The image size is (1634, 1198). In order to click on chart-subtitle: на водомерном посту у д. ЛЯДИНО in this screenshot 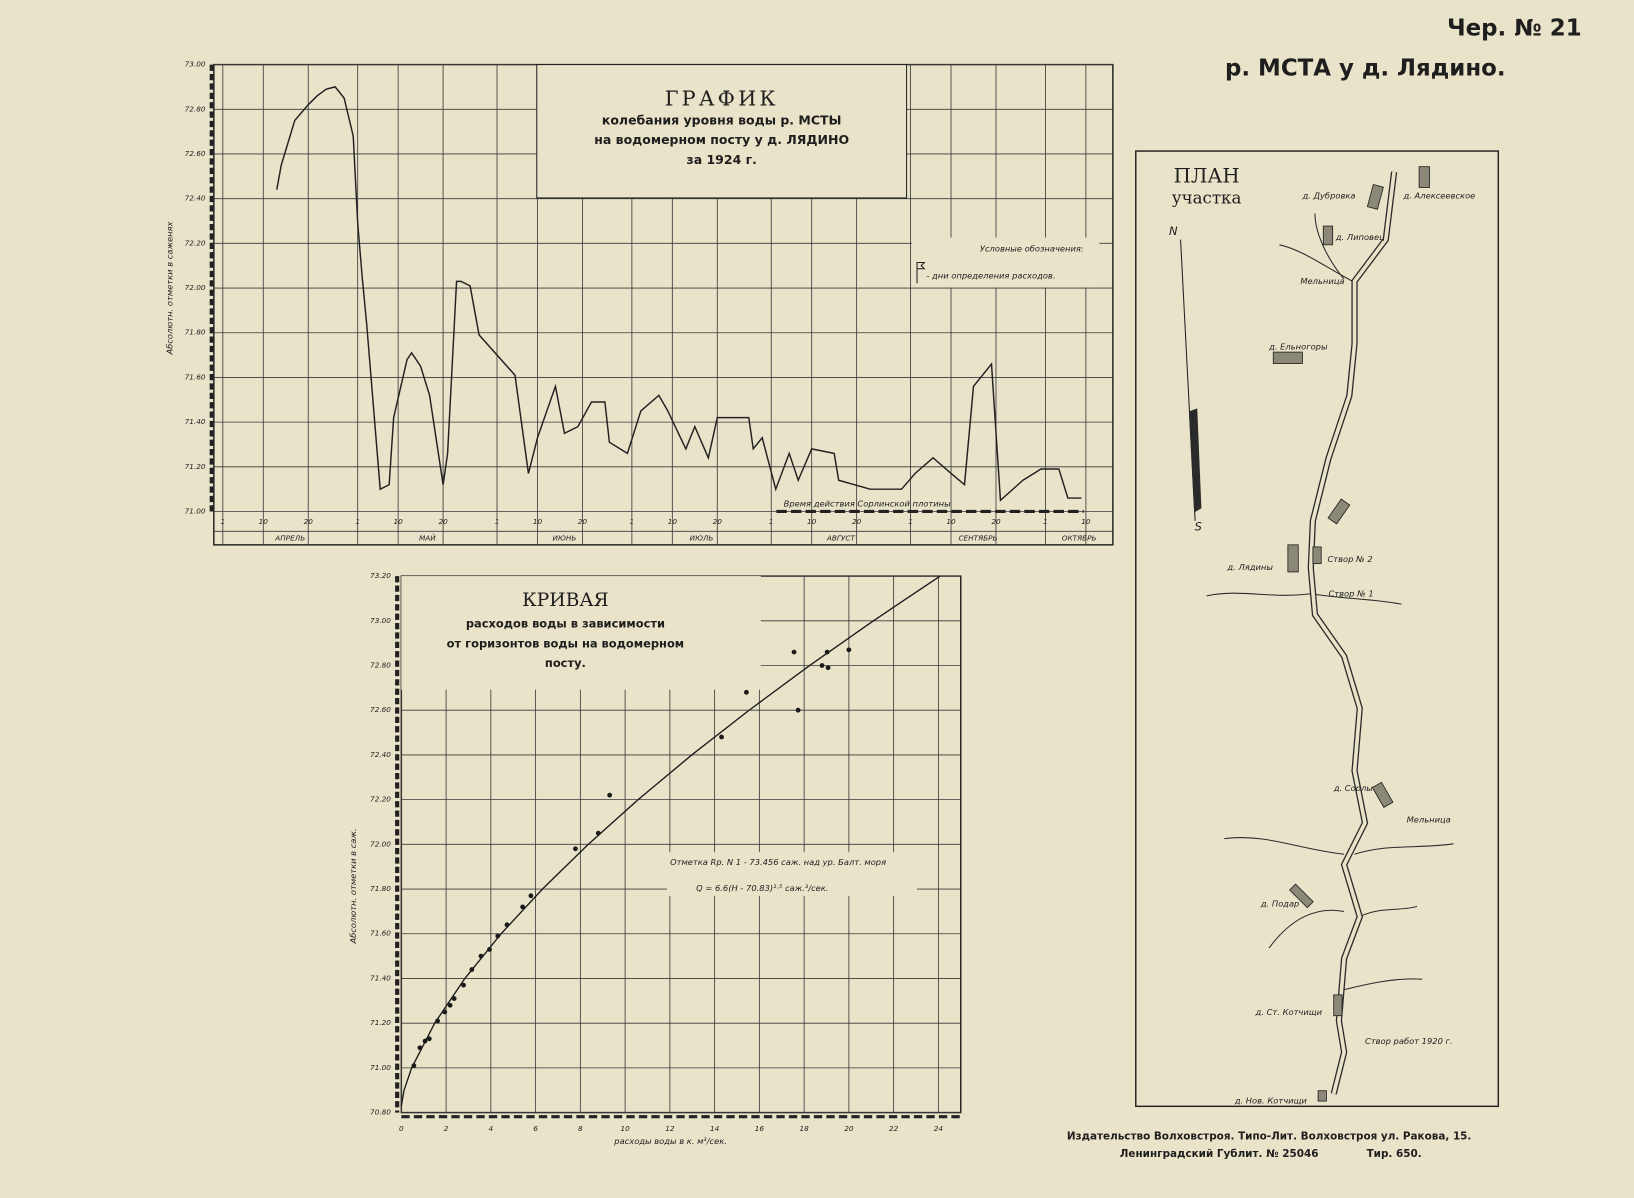, I will do `click(721, 139)`.